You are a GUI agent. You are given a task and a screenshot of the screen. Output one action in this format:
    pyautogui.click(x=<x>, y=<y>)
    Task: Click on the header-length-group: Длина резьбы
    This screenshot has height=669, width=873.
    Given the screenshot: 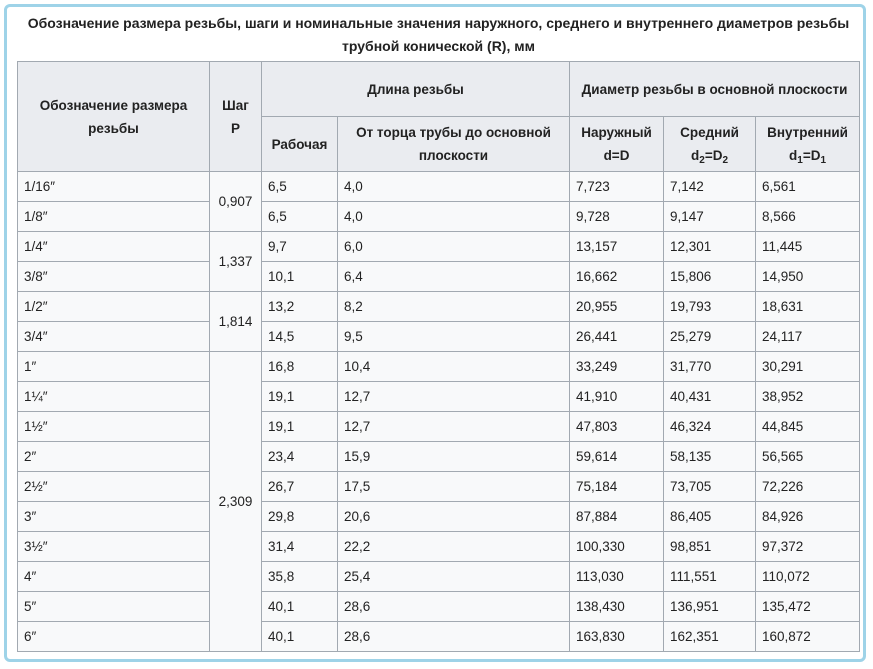 What is the action you would take?
    pyautogui.click(x=415, y=89)
    